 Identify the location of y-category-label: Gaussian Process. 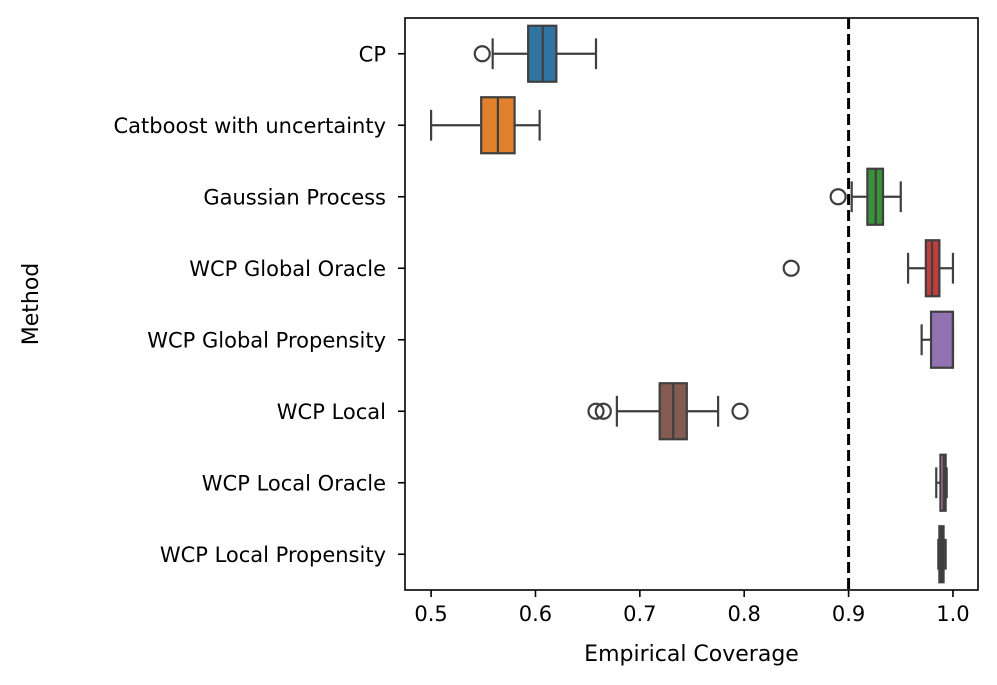
(294, 197).